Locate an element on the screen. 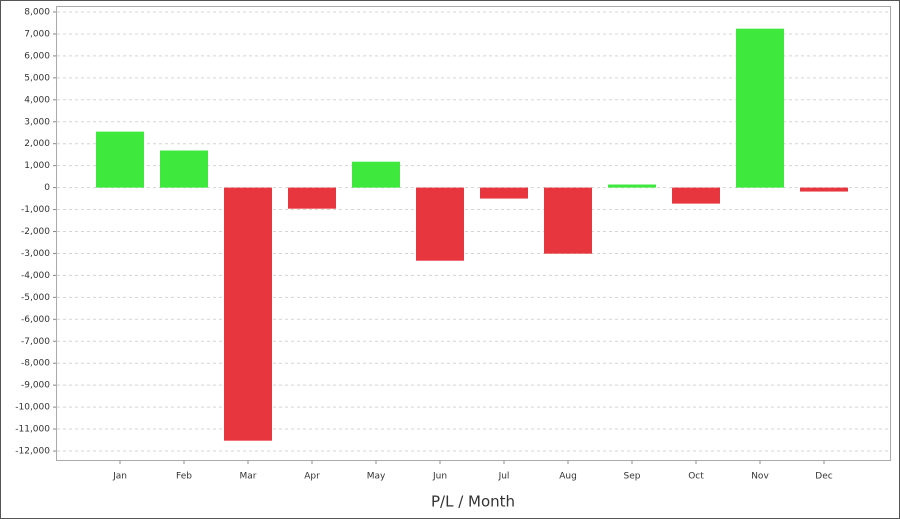 This screenshot has height=519, width=900. x-tick-label: Mar is located at coordinates (248, 477).